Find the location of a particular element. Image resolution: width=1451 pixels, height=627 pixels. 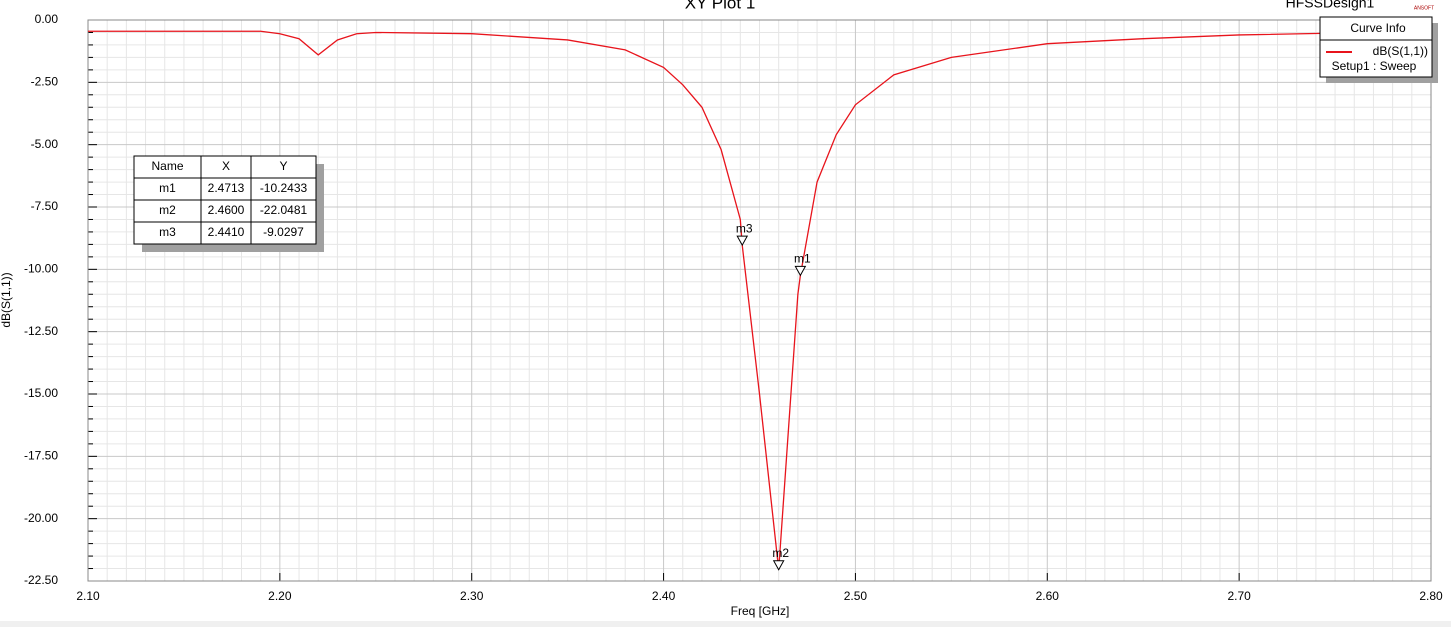

table-header: X is located at coordinates (226, 166).